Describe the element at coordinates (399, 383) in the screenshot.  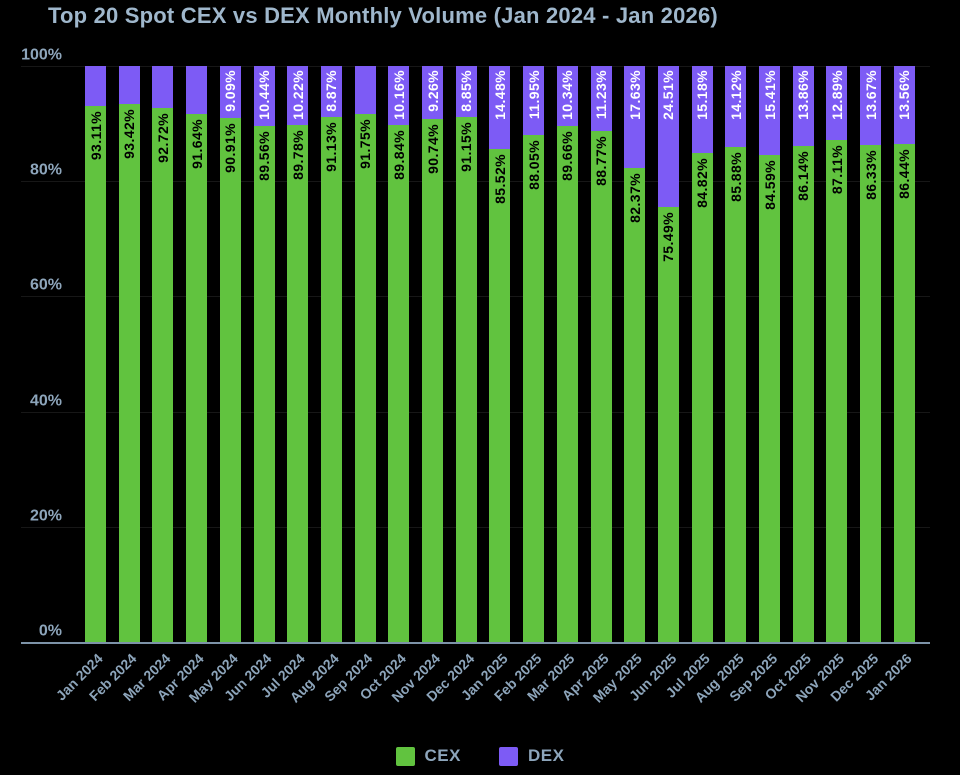
I see `cex-segment: 89.84%` at that location.